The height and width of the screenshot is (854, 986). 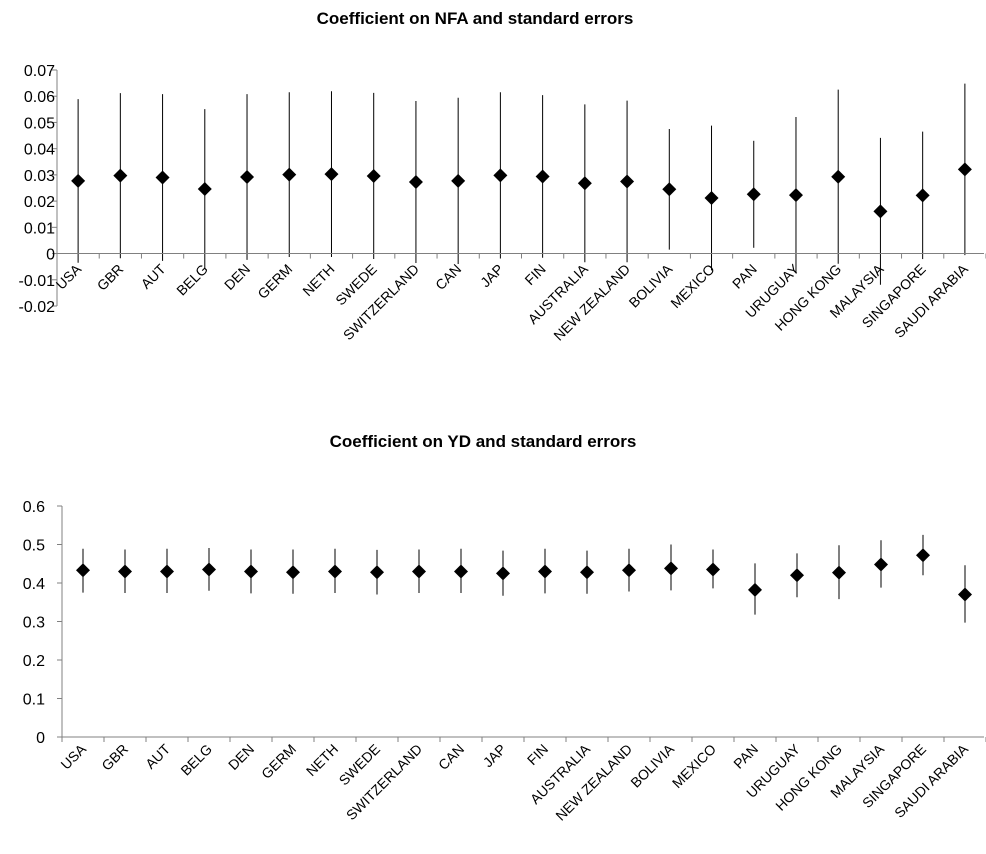 I want to click on error-bars, so click(x=524, y=578).